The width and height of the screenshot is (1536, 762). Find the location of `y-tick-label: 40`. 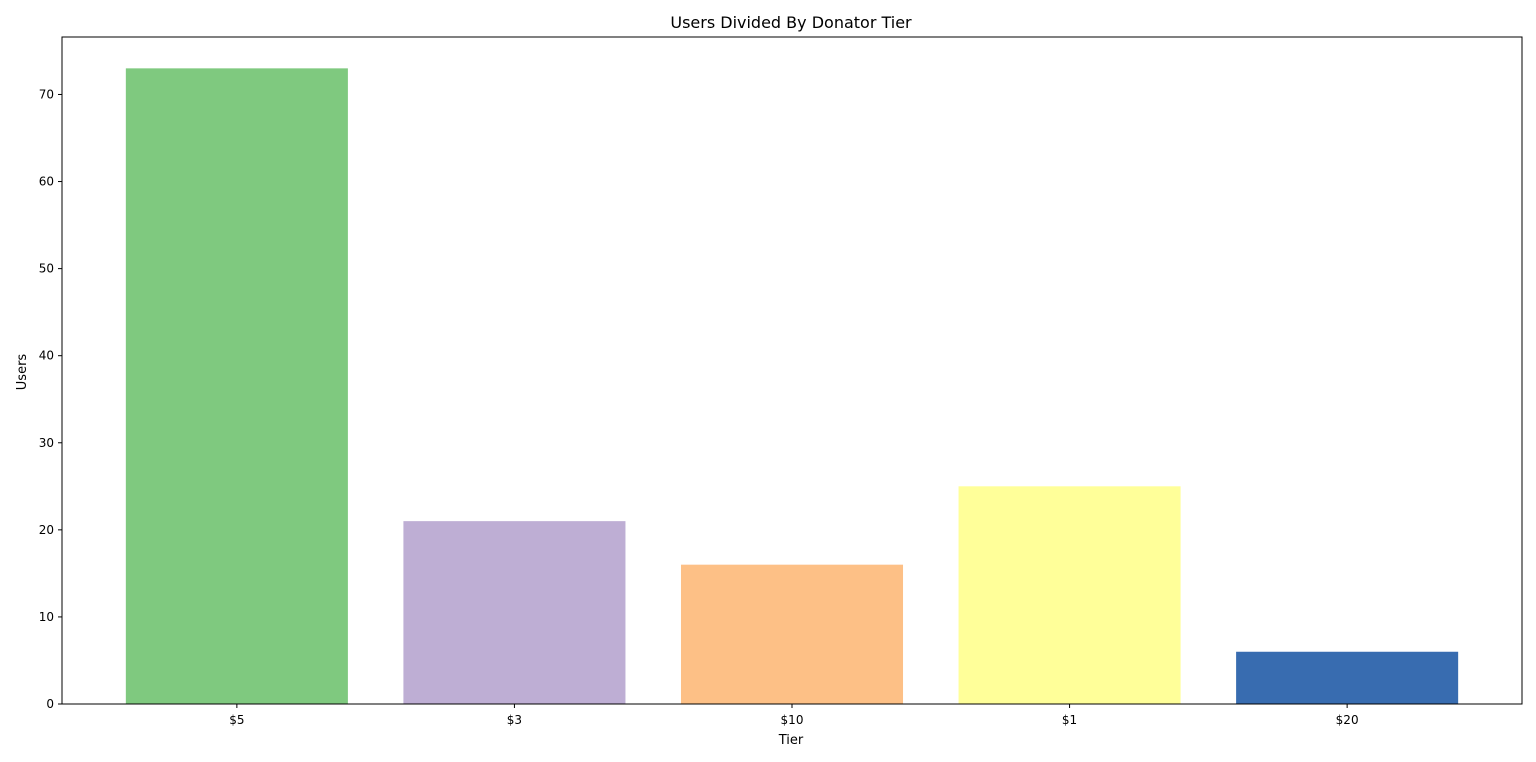

y-tick-label: 40 is located at coordinates (46, 356).